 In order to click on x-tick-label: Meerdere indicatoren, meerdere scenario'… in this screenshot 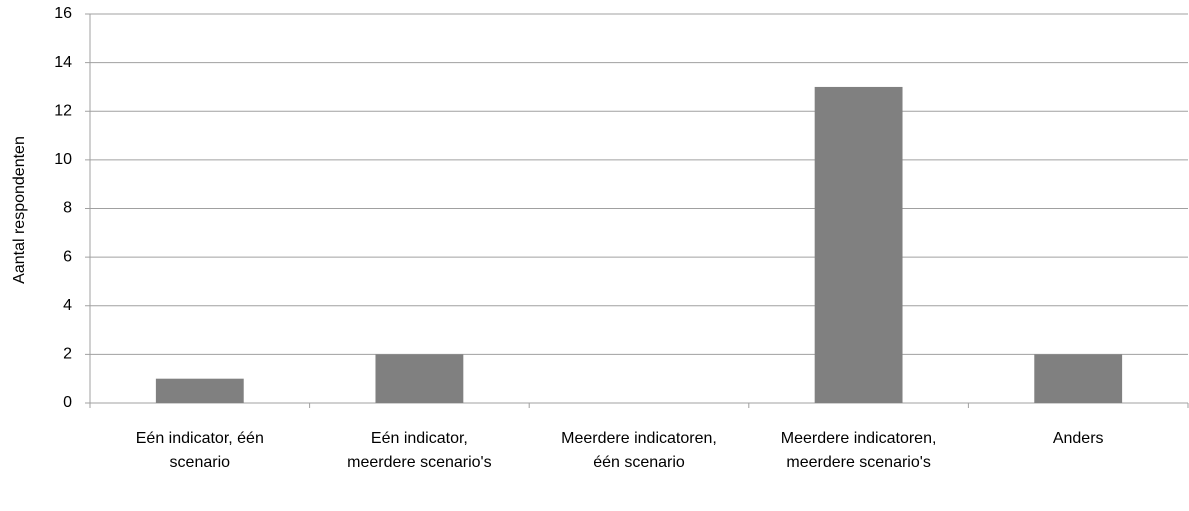, I will do `click(858, 450)`.